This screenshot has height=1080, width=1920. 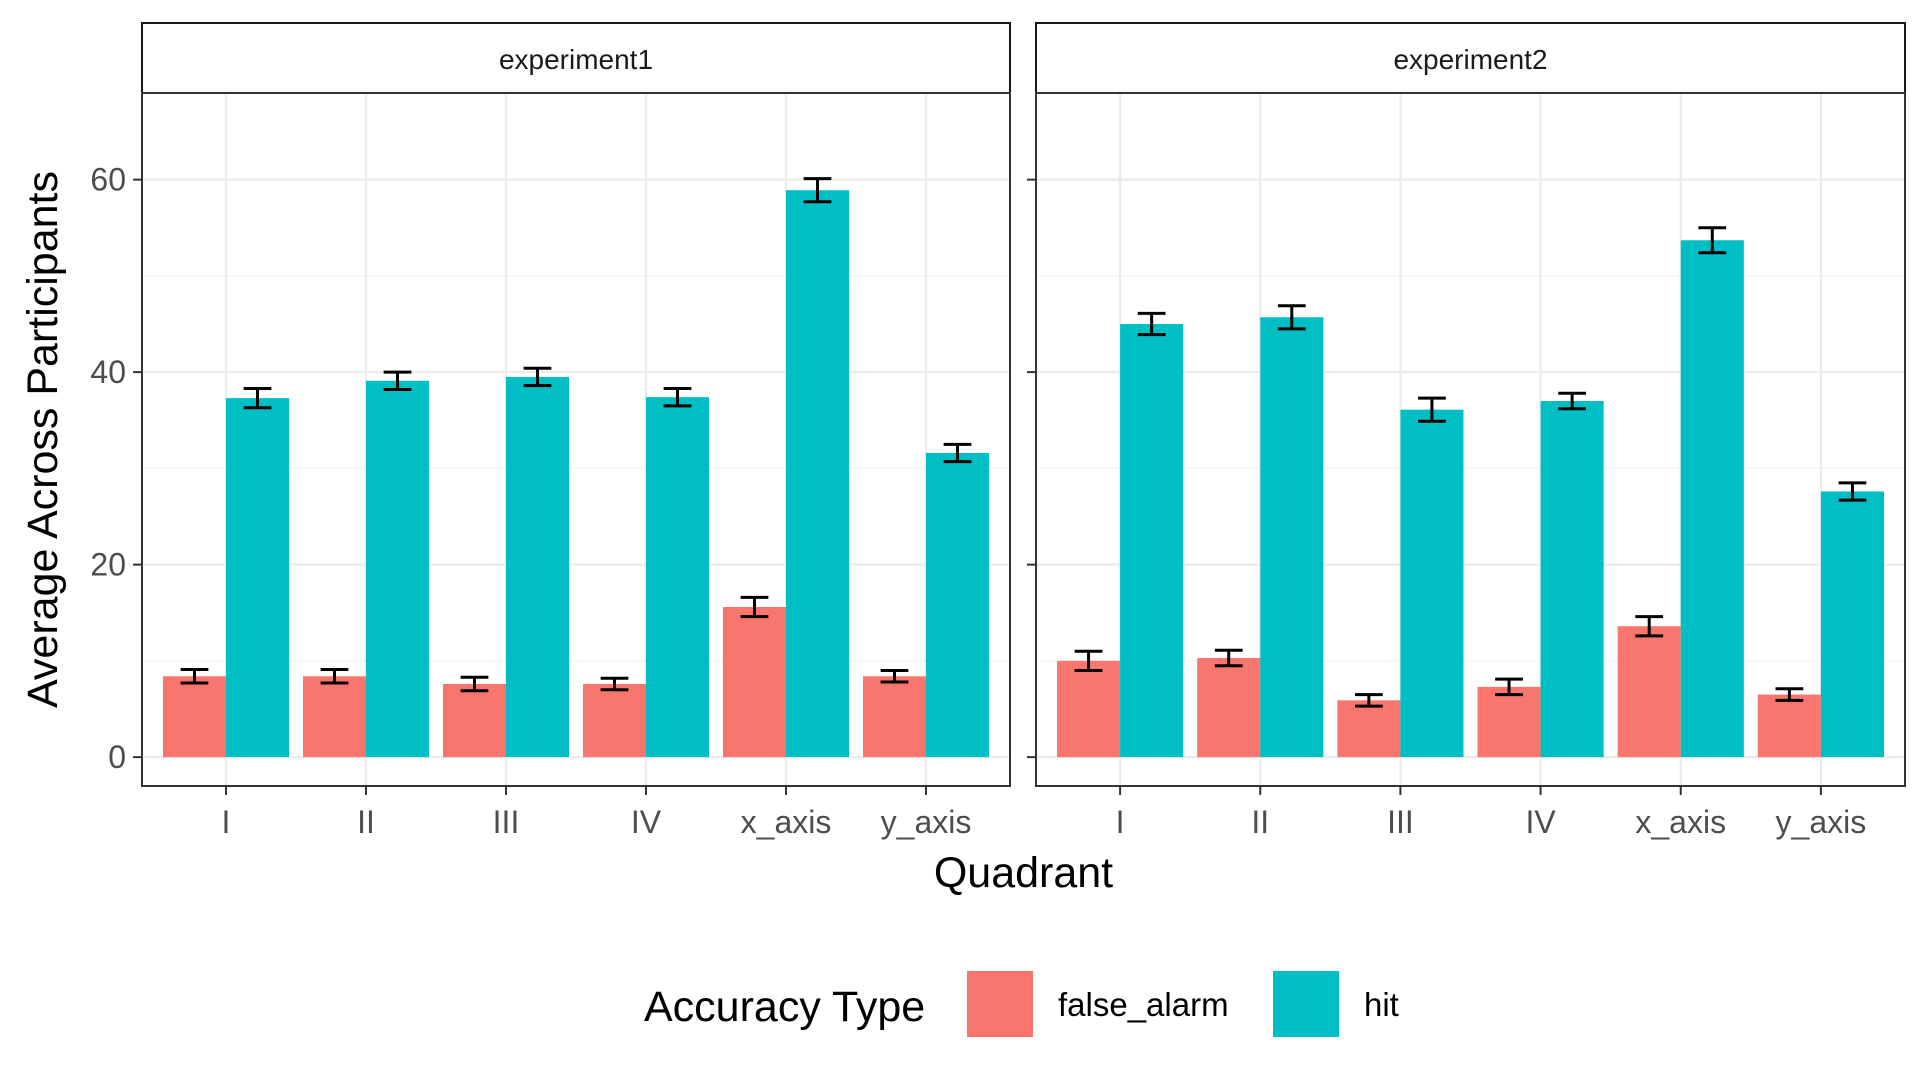 What do you see at coordinates (1381, 1004) in the screenshot?
I see `legend-label-hit: hit` at bounding box center [1381, 1004].